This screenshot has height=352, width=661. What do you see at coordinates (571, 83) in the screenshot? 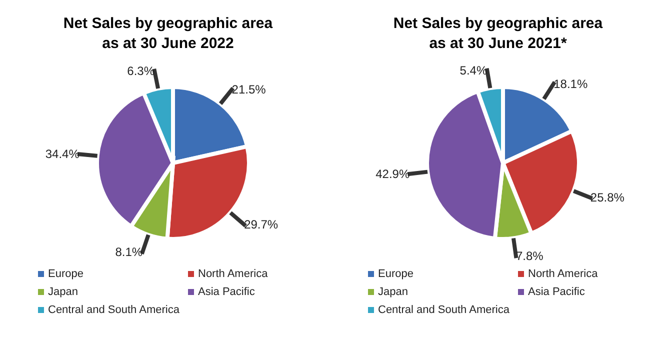
I see `data-label: 18.1%` at bounding box center [571, 83].